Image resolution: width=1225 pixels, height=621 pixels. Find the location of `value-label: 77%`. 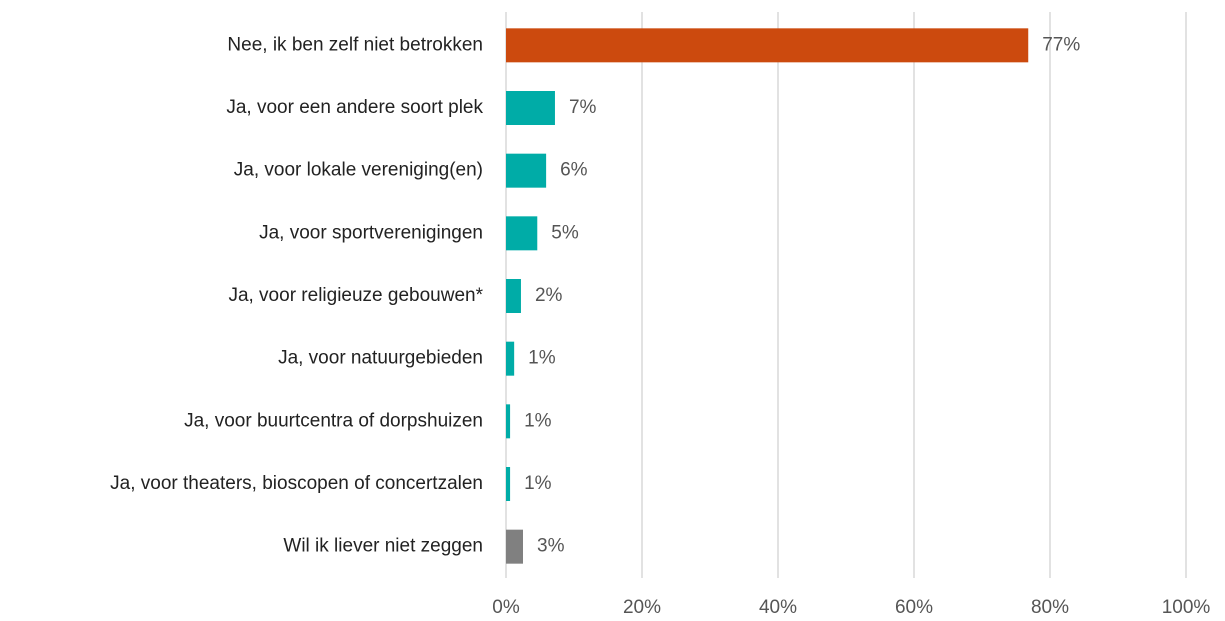

value-label: 77% is located at coordinates (1061, 44).